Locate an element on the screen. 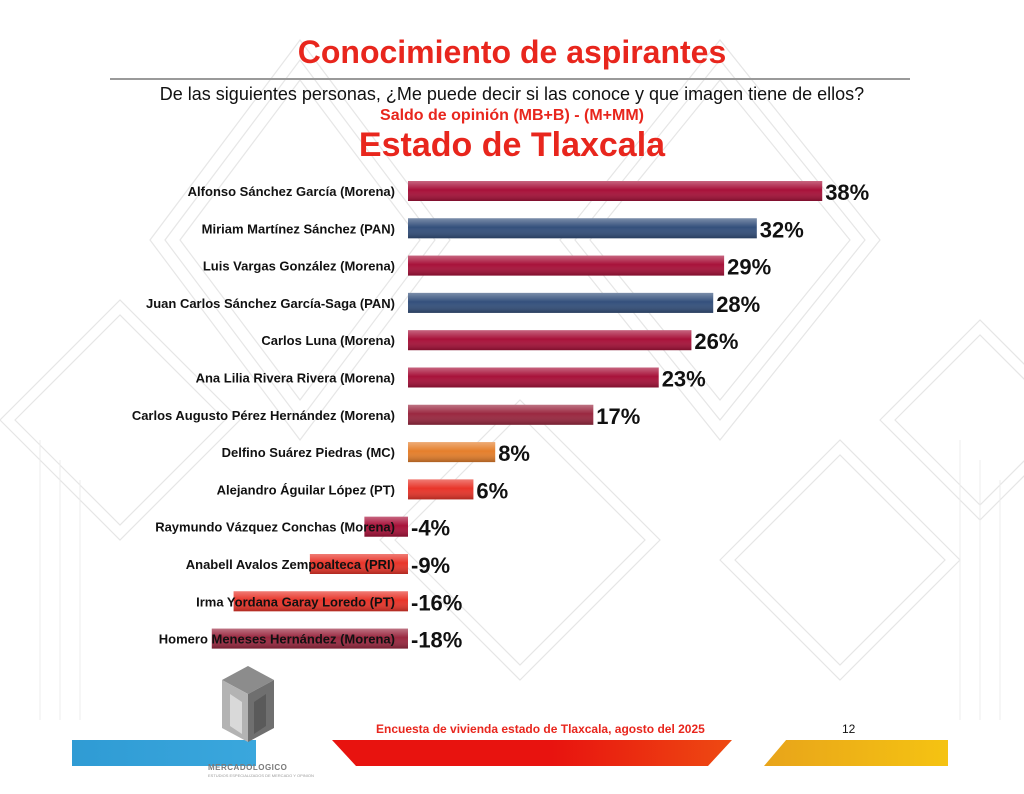  value-label-12: -18% is located at coordinates (436, 640).